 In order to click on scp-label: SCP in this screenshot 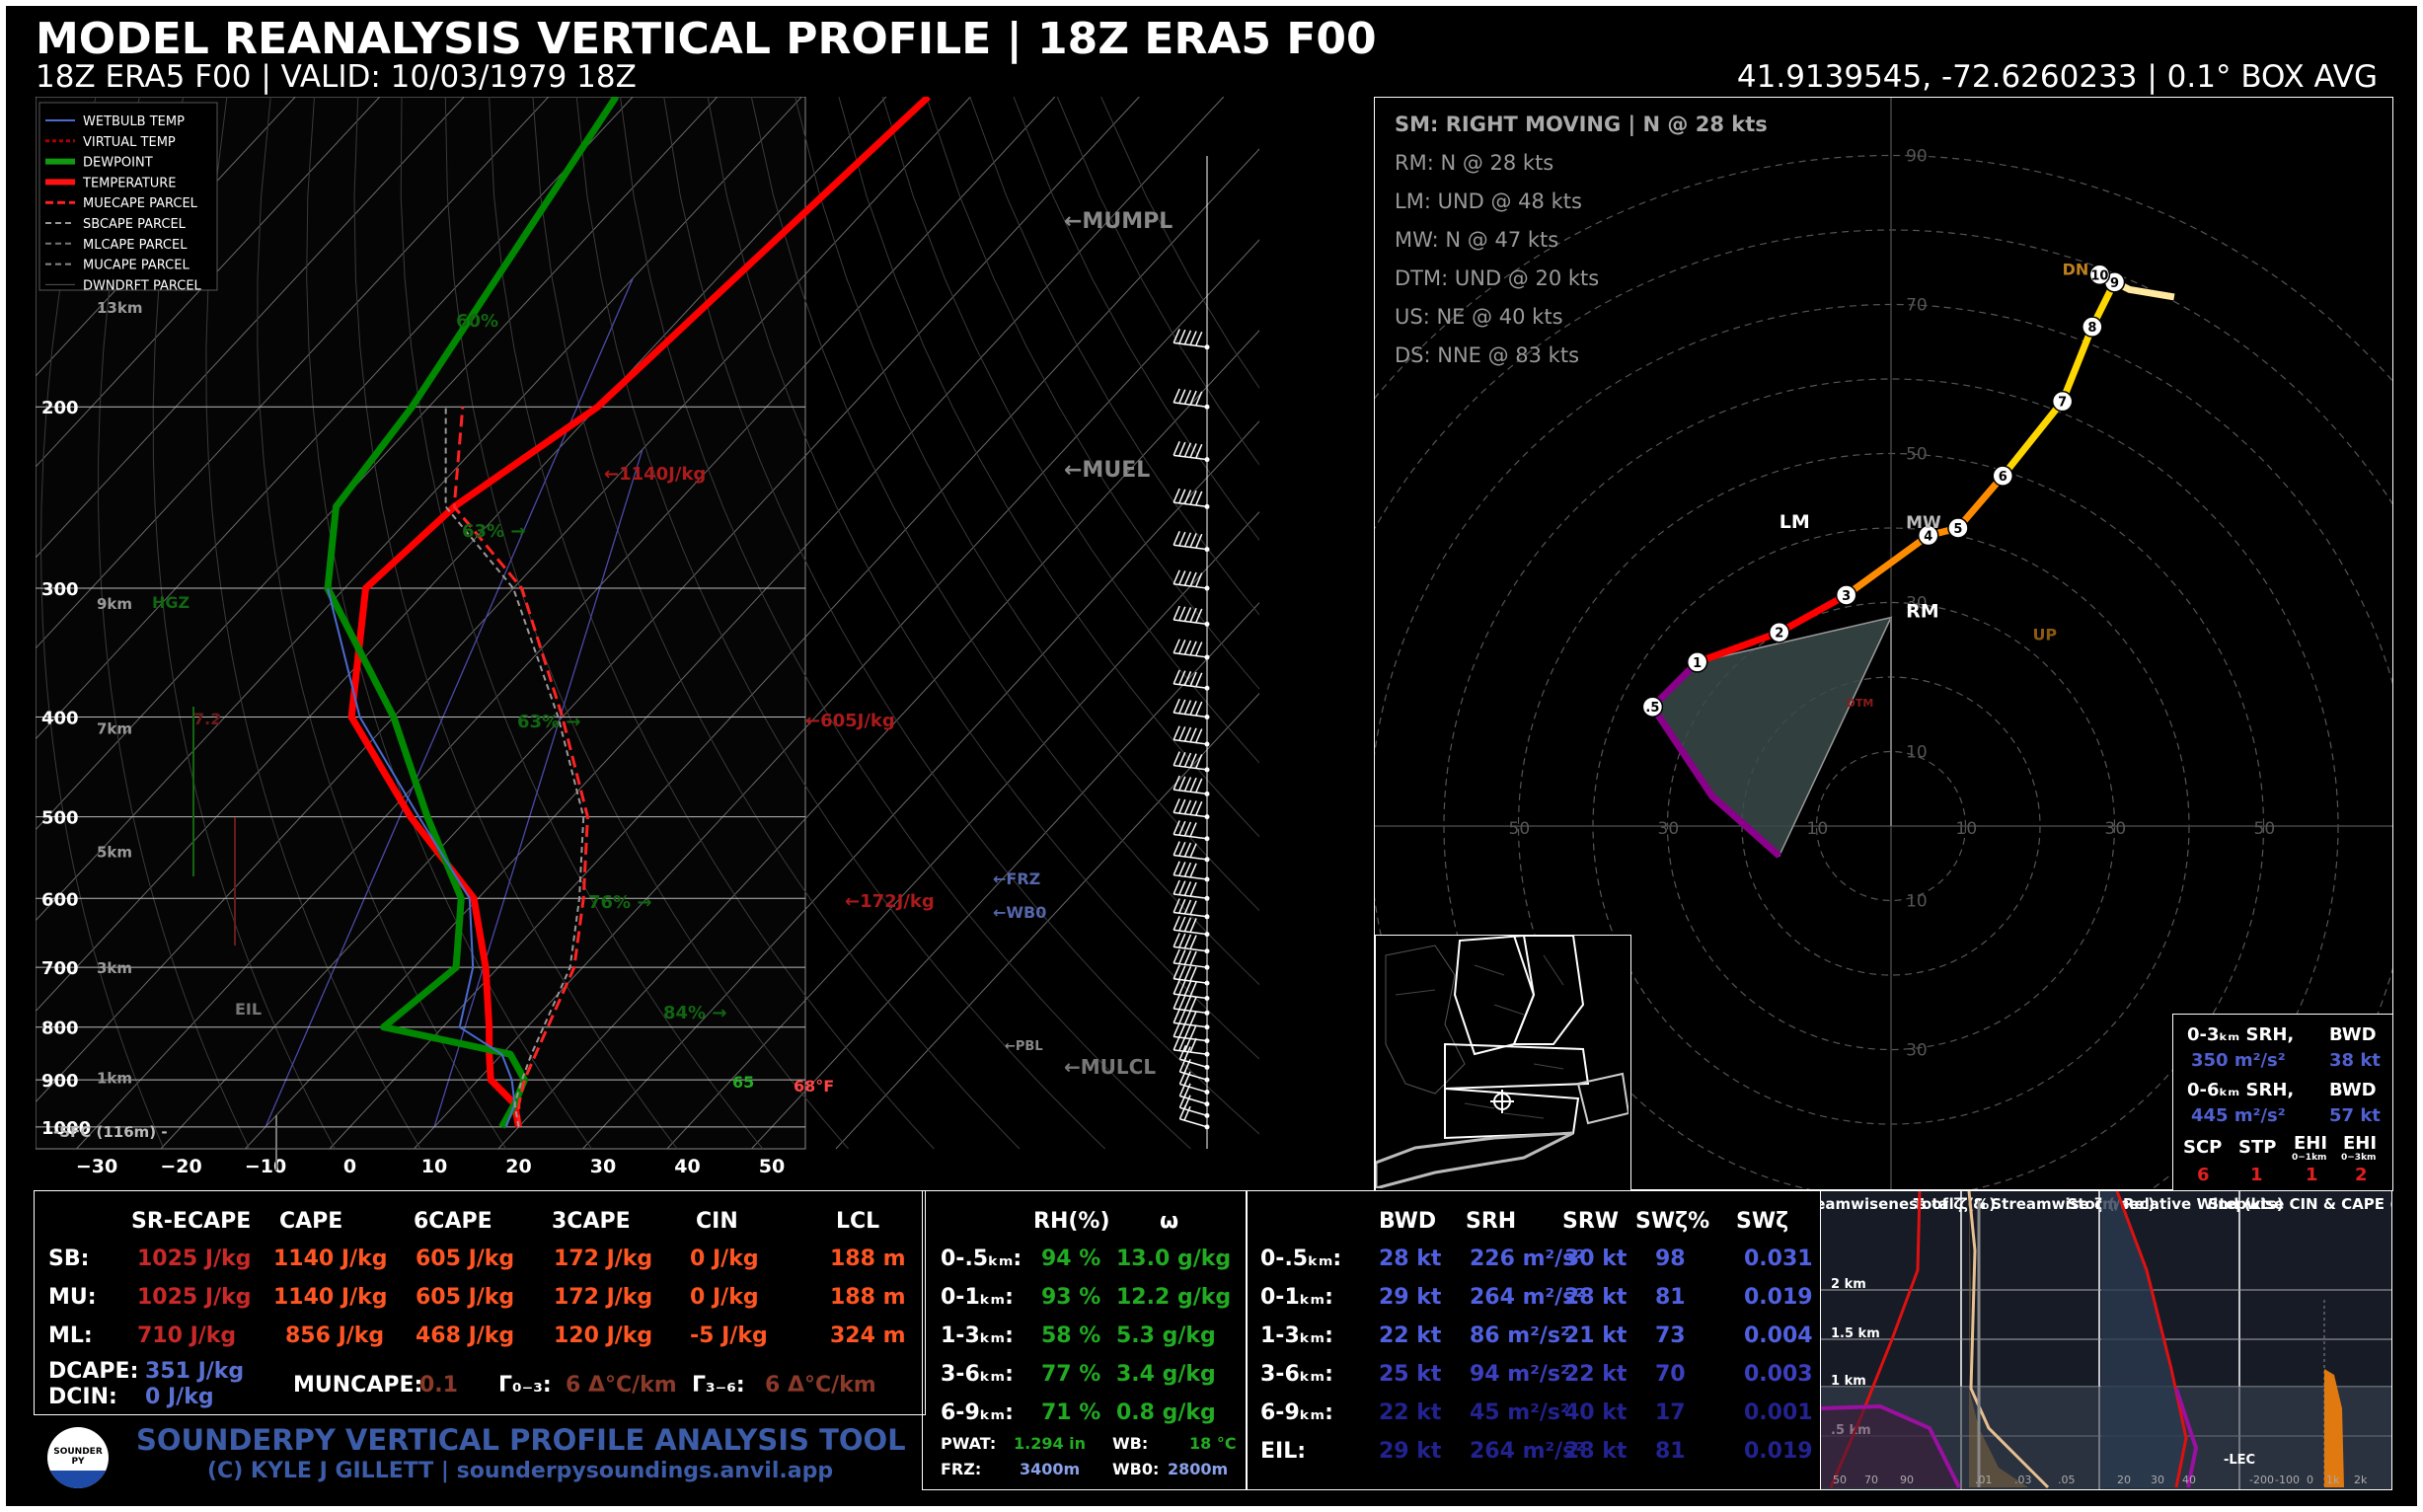, I will do `click(2203, 1148)`.